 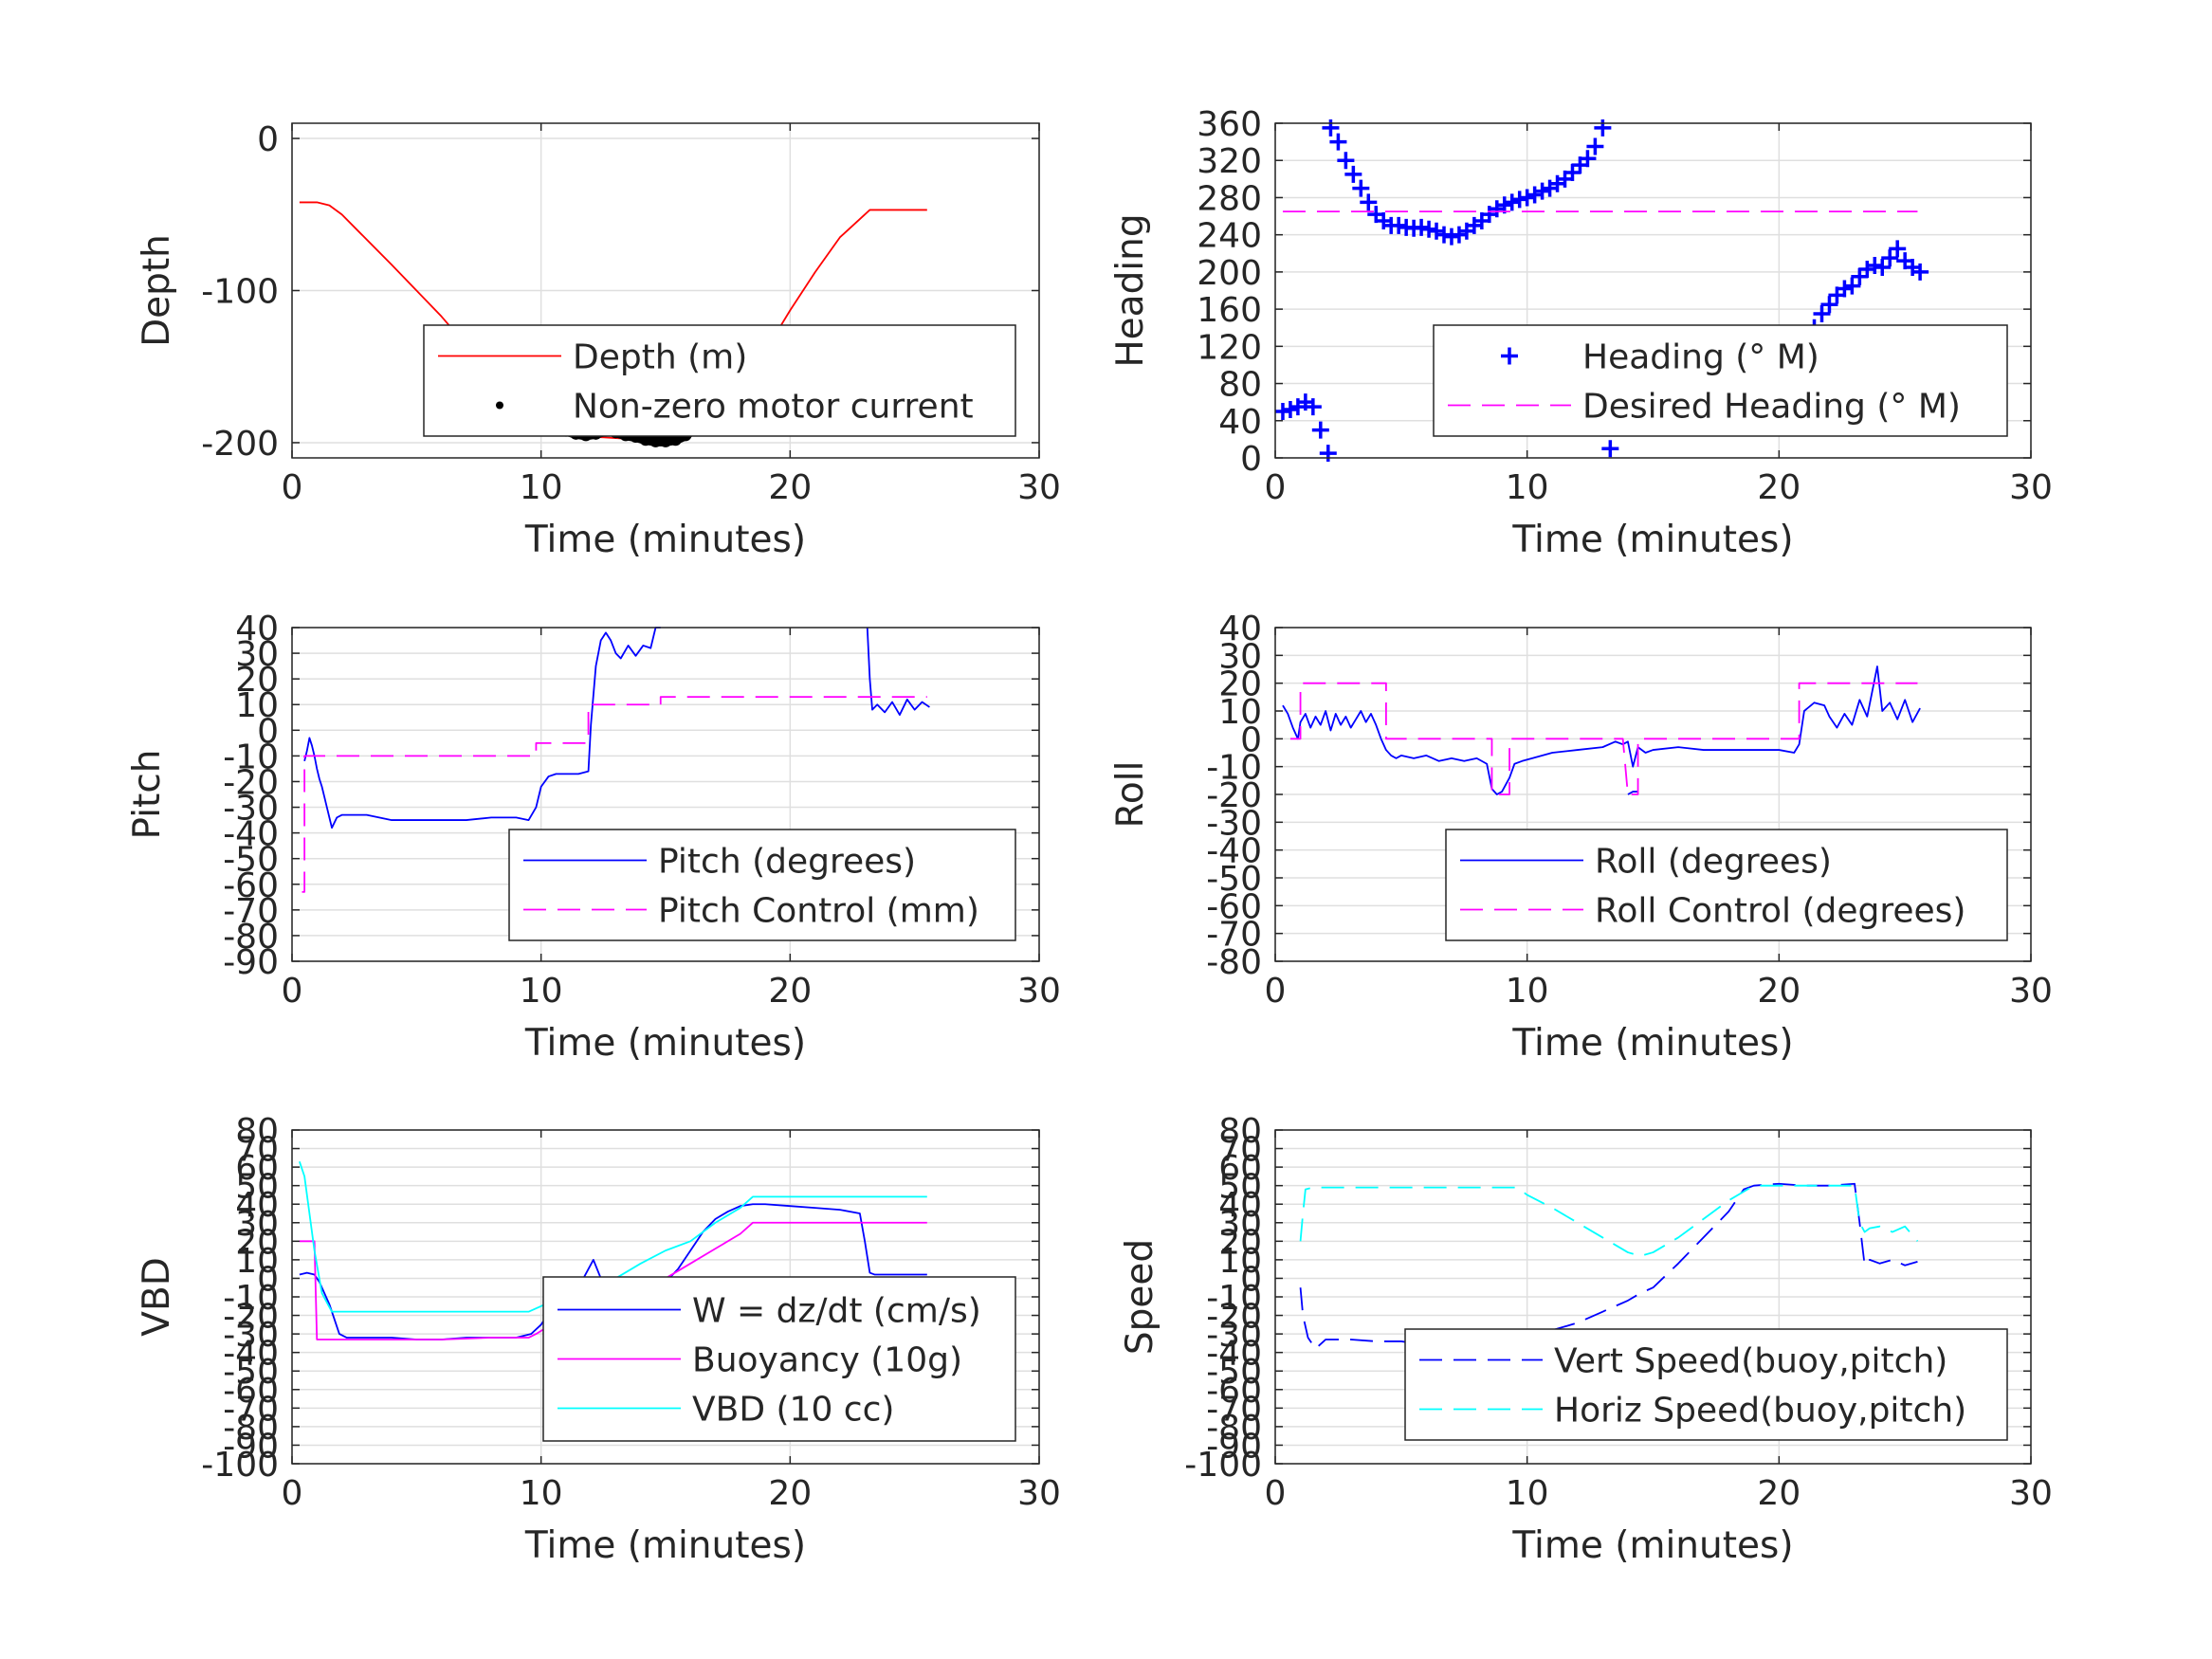 I want to click on legend-label: VBD (10 cc), so click(x=793, y=1410).